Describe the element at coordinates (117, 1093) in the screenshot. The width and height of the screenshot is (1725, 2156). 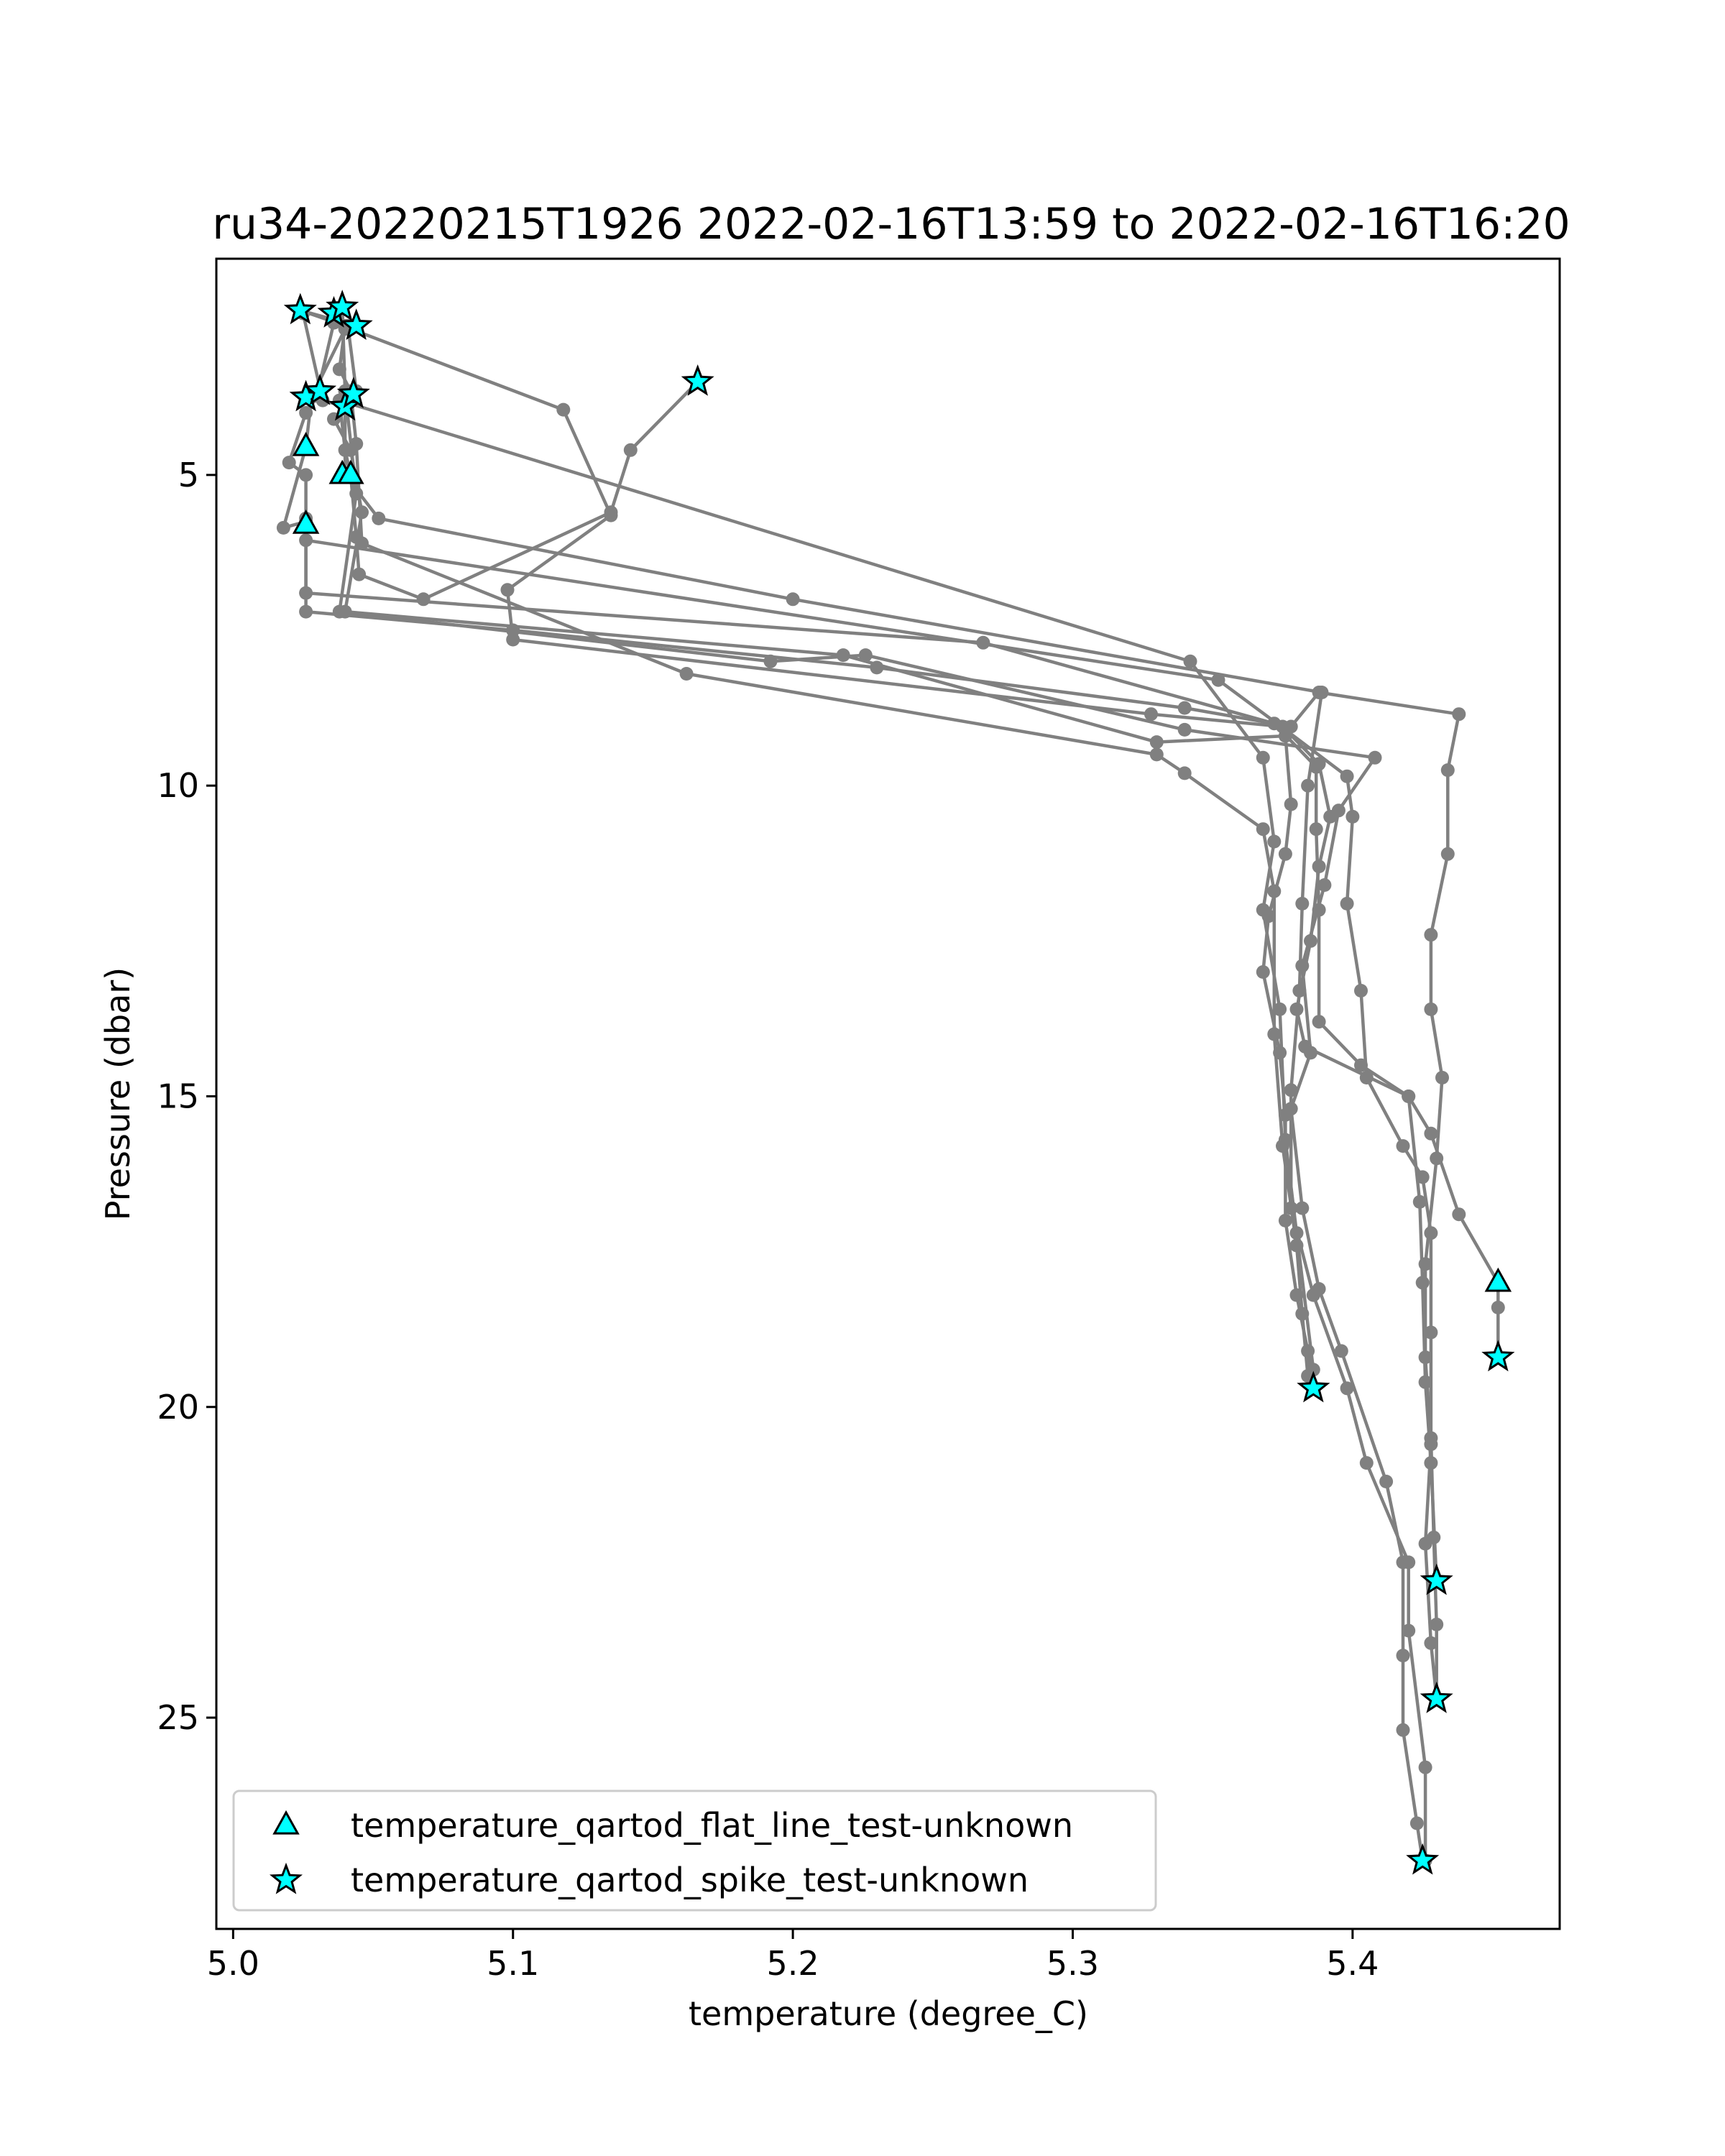
I see `y-axis-label: Pressure (dbar)` at that location.